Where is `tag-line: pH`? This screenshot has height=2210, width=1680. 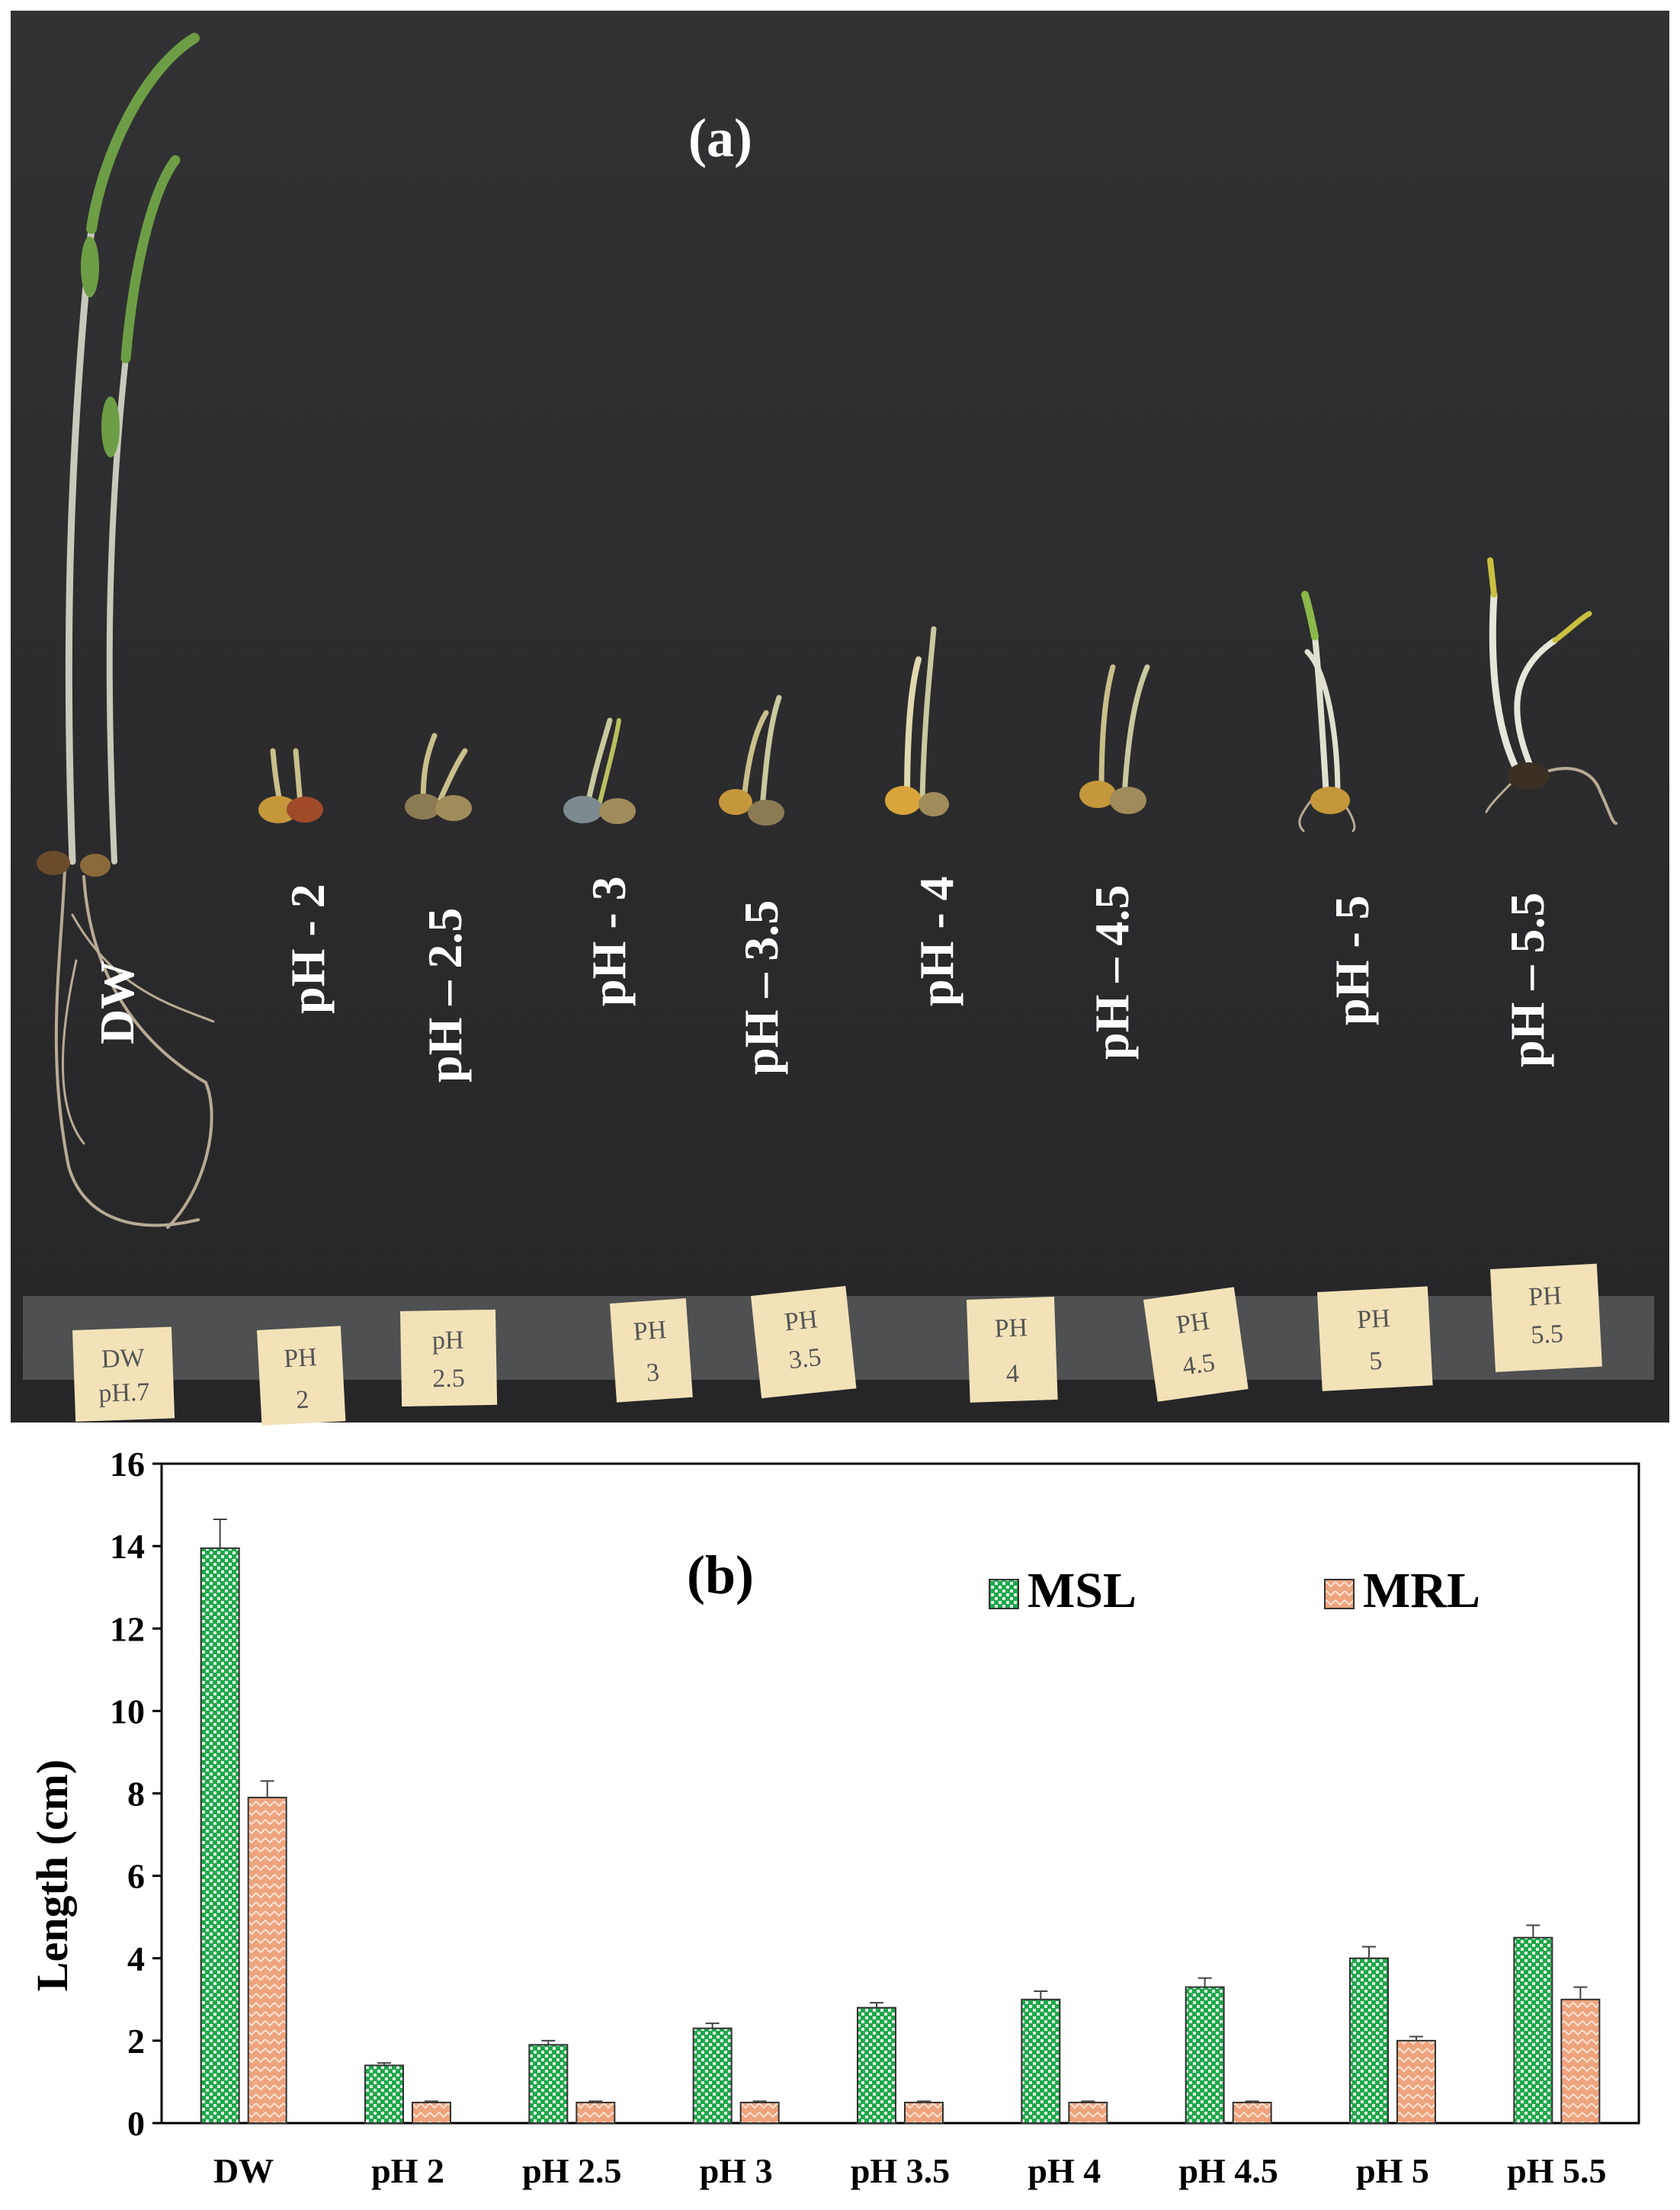
tag-line: pH is located at coordinates (448, 1340).